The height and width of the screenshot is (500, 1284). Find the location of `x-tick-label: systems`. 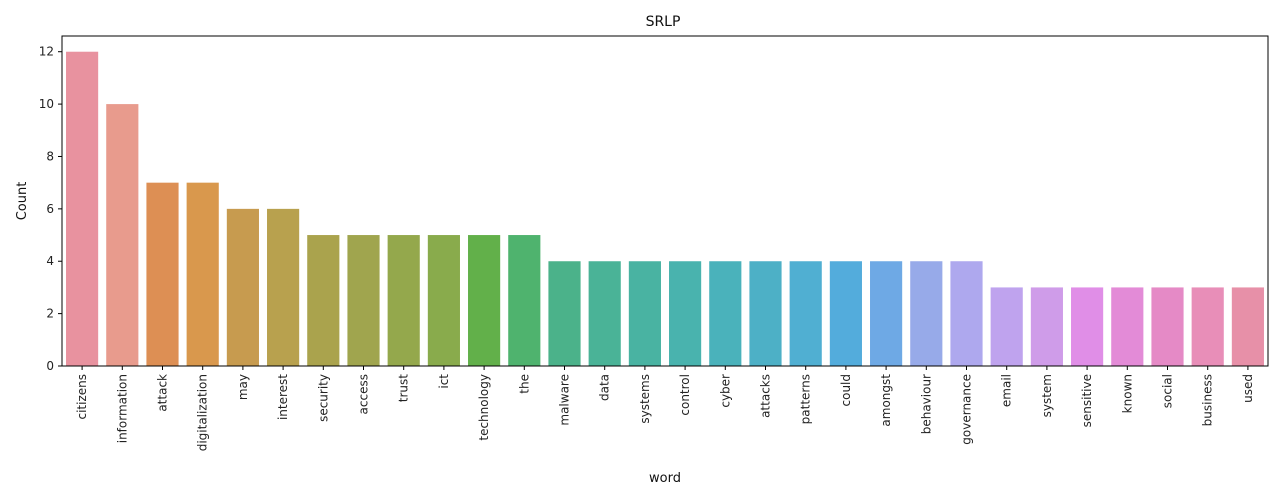

x-tick-label: systems is located at coordinates (645, 399).